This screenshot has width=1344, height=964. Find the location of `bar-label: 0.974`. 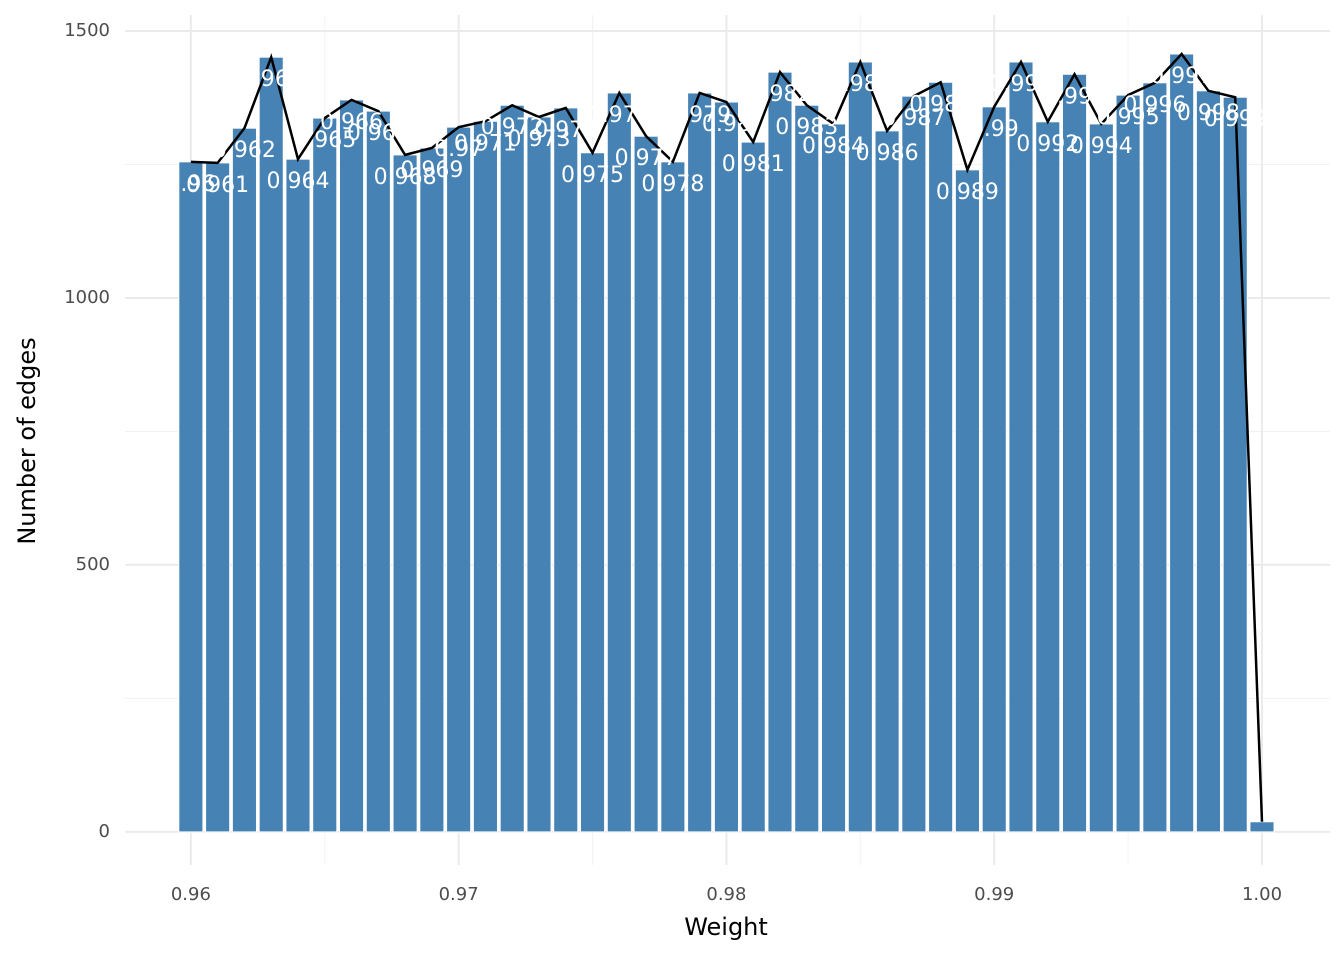

bar-label: 0.974 is located at coordinates (565, 130).